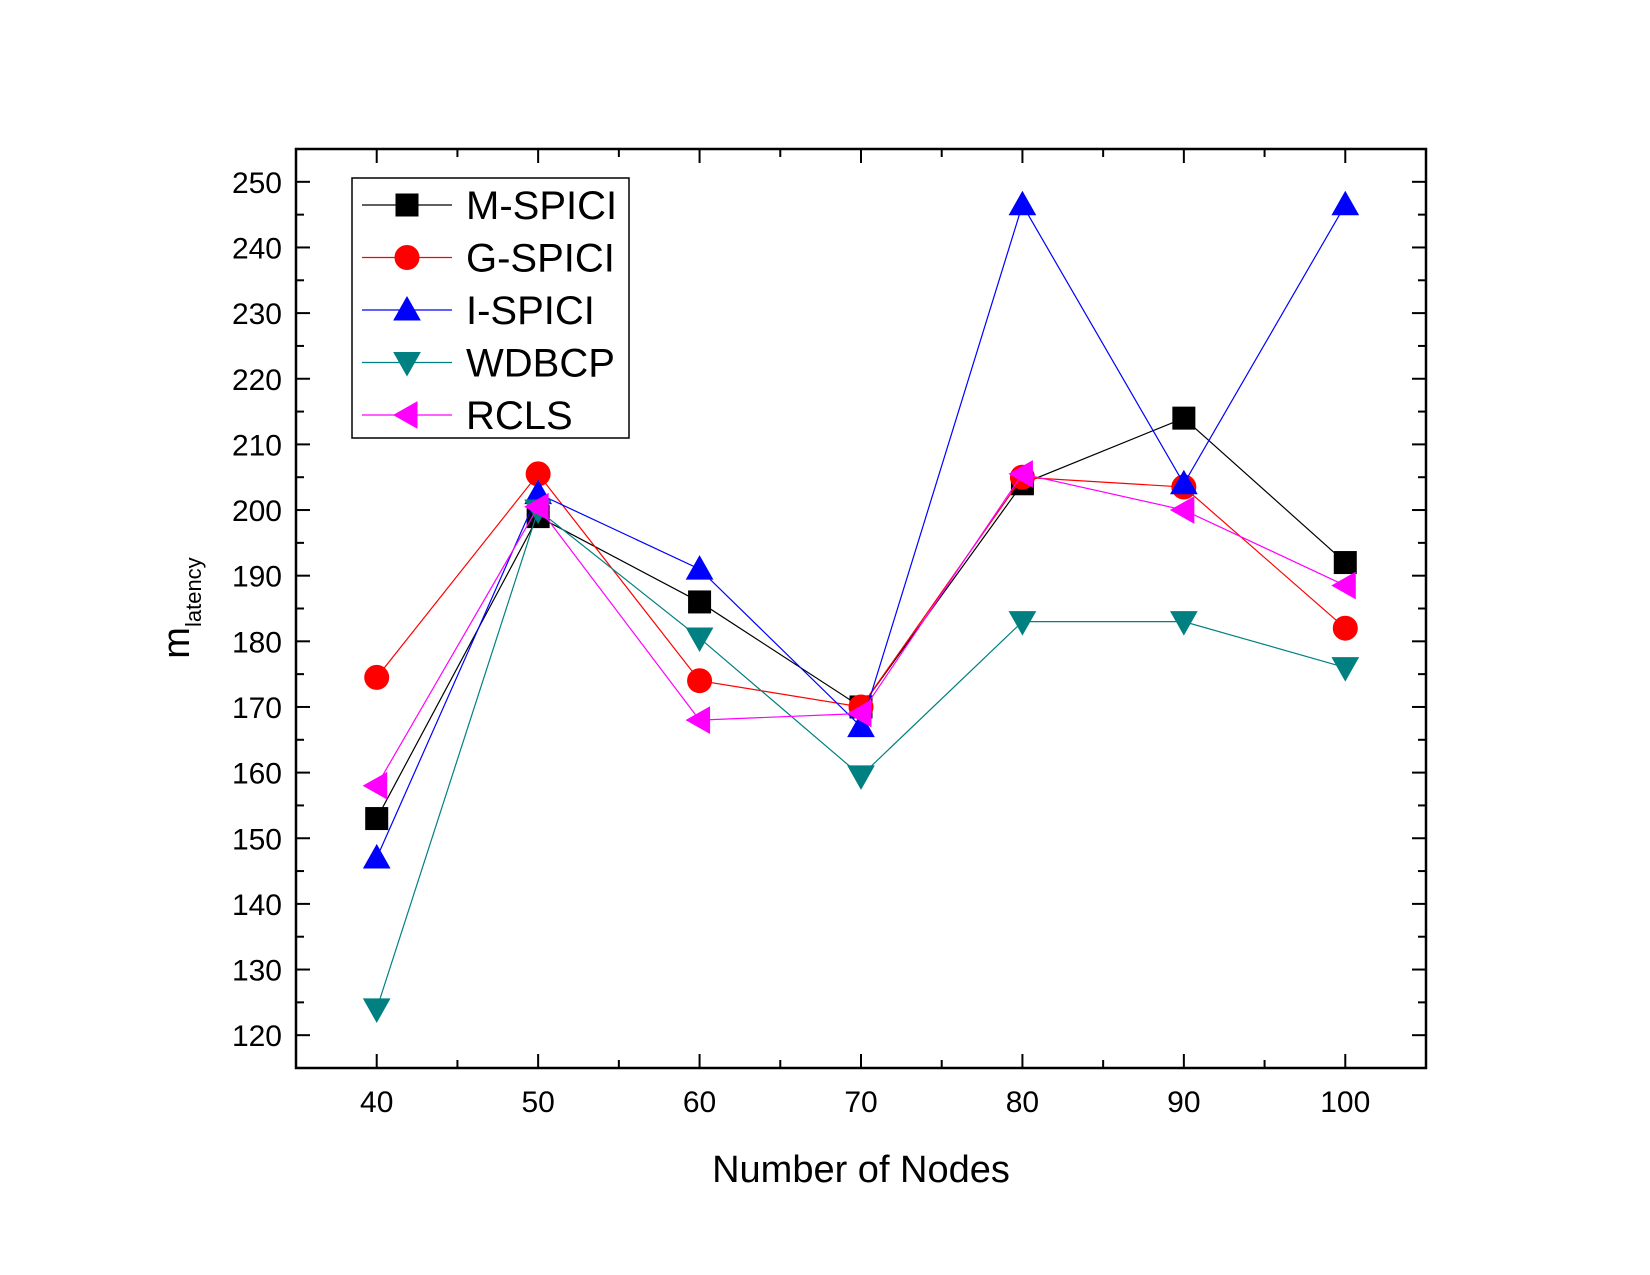 This screenshot has height=1275, width=1650. What do you see at coordinates (540, 364) in the screenshot?
I see `legend-label-wdbcp: WDBCP` at bounding box center [540, 364].